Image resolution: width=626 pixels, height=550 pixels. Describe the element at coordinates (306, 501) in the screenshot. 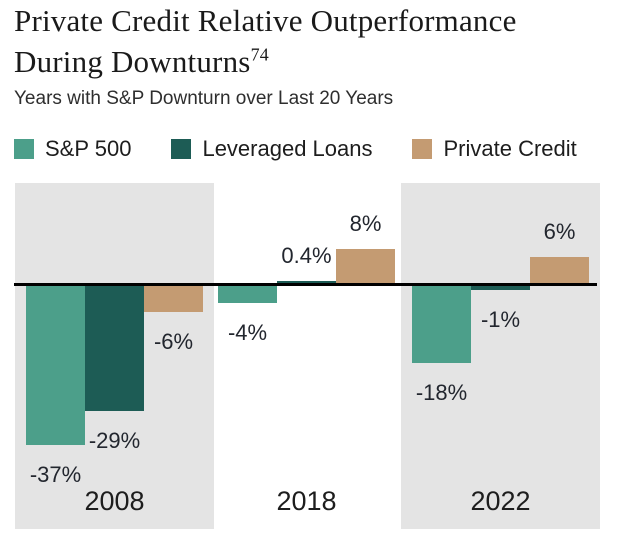

I see `category-label-2018: 2018` at that location.